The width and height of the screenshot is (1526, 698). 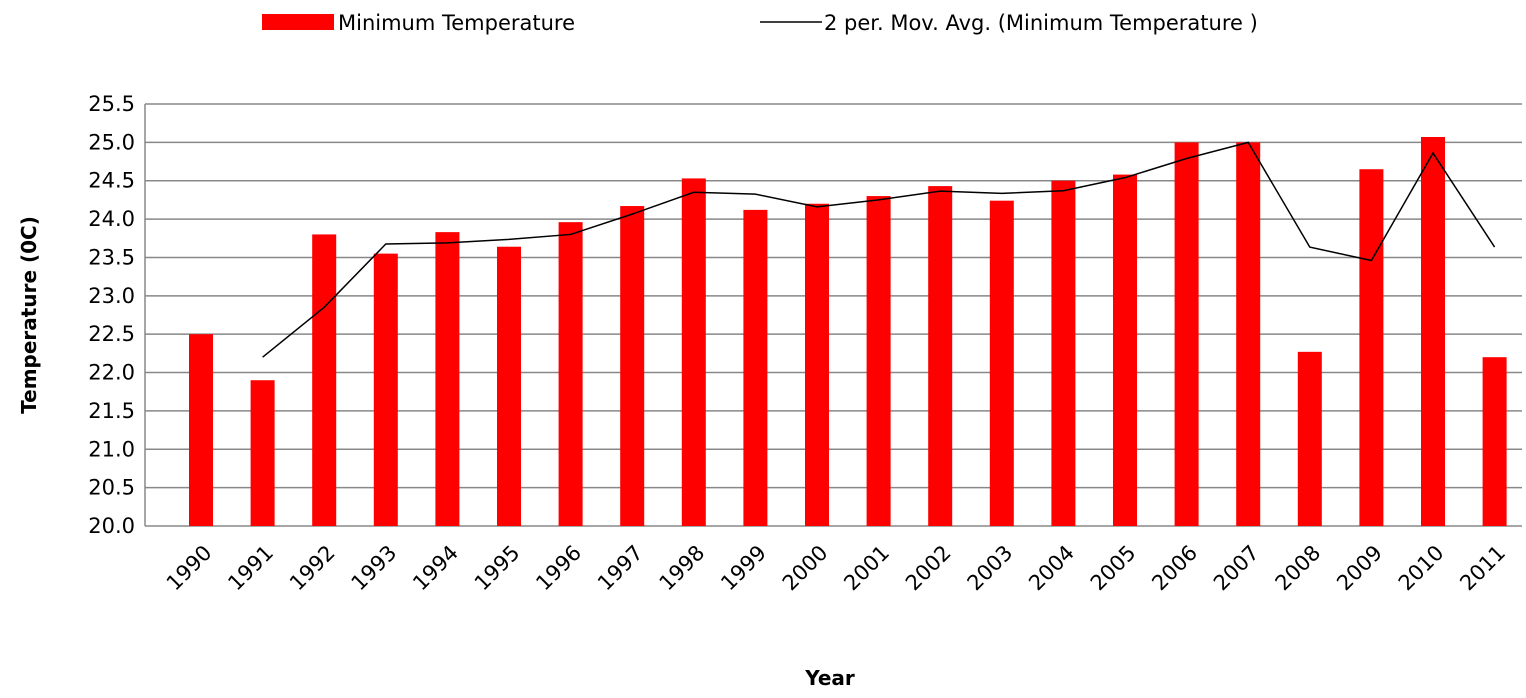 What do you see at coordinates (866, 568) in the screenshot?
I see `x-tick-label: 2001` at bounding box center [866, 568].